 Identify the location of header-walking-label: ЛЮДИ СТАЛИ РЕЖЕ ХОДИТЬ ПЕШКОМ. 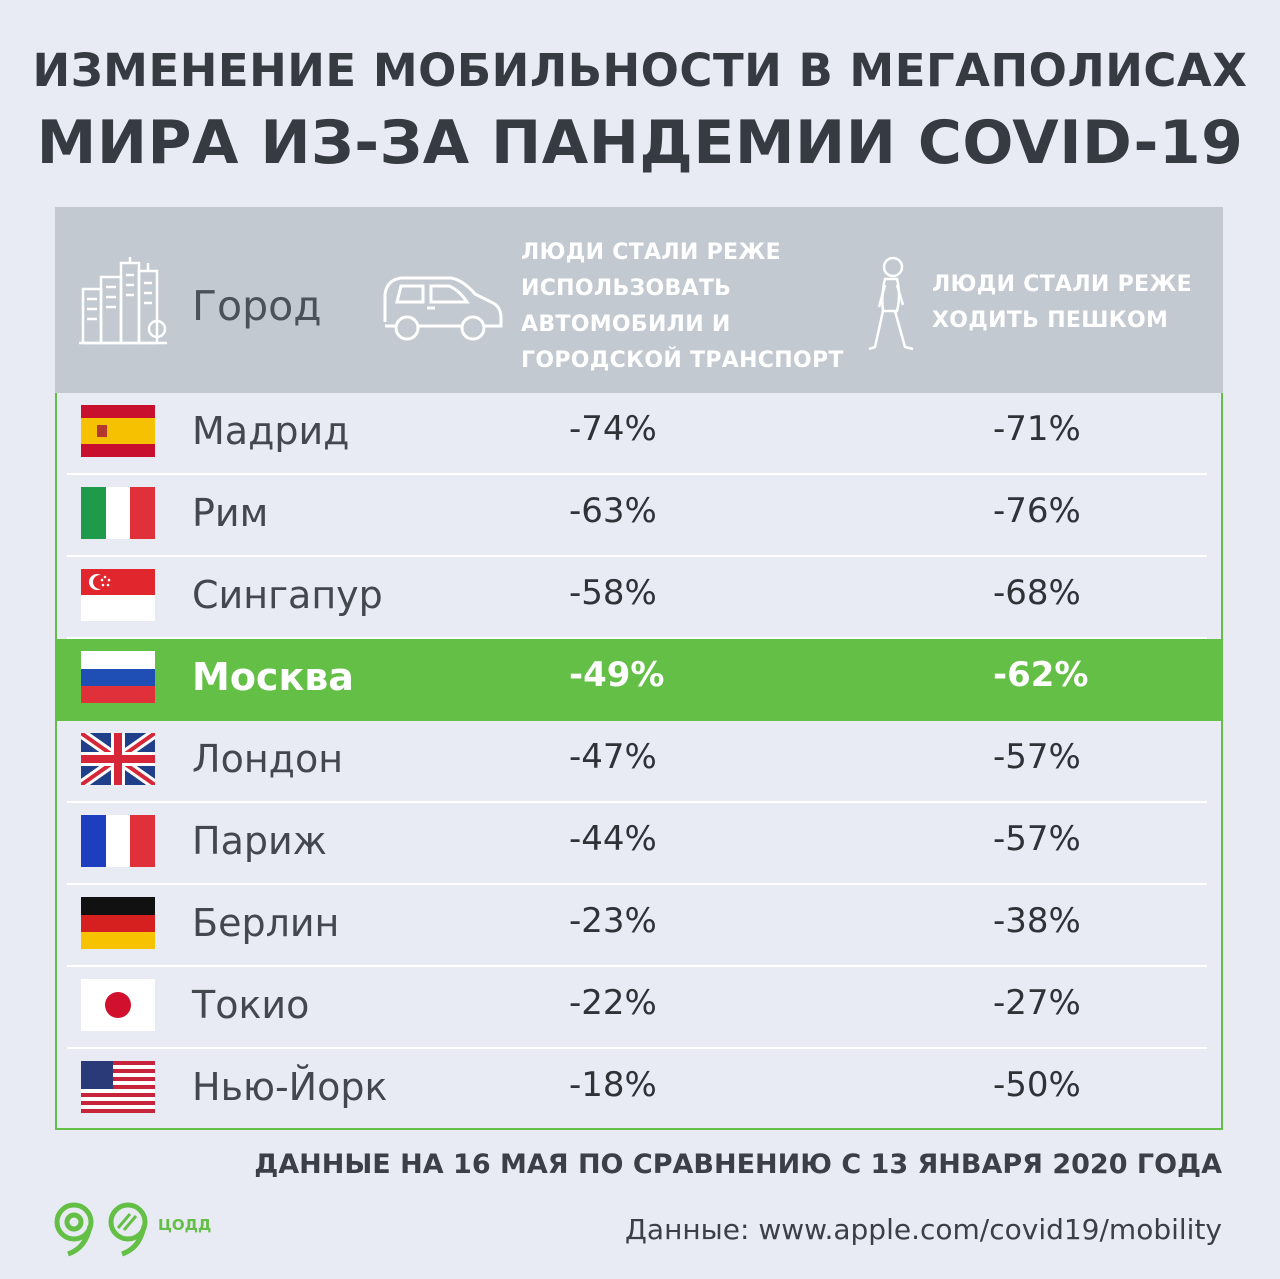
(1062, 303).